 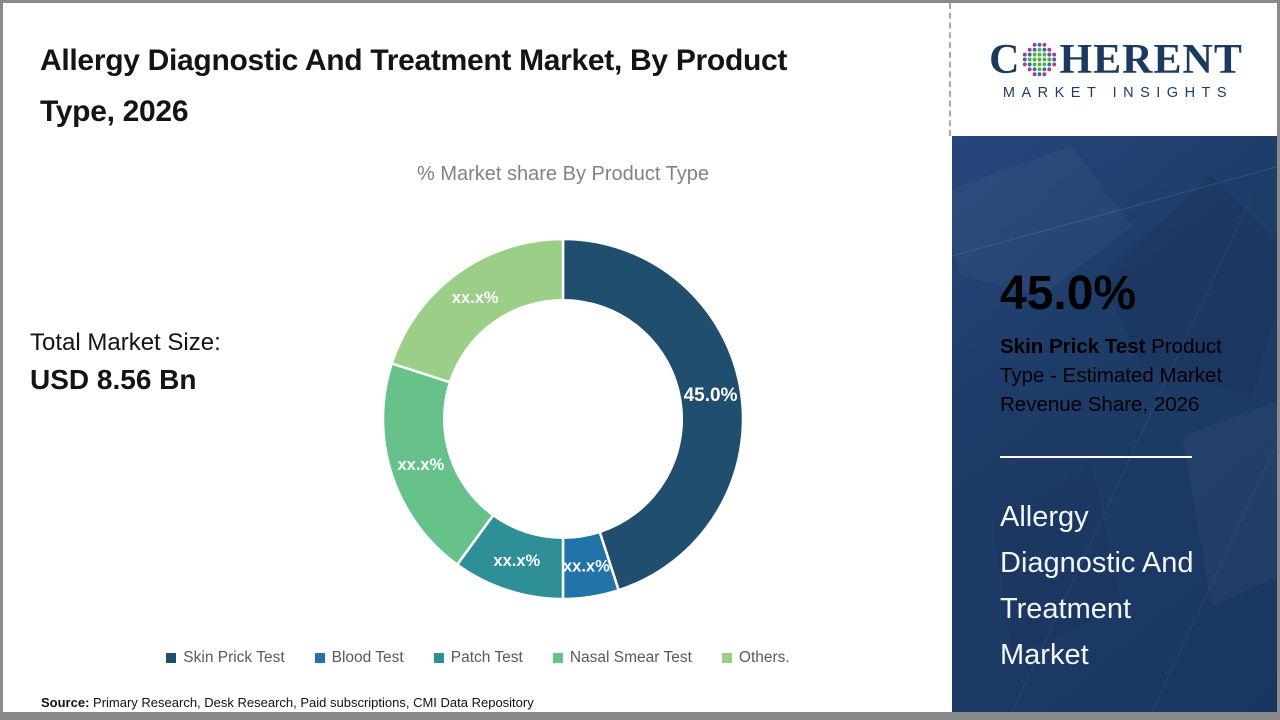 I want to click on legend-item: Others., so click(x=755, y=658).